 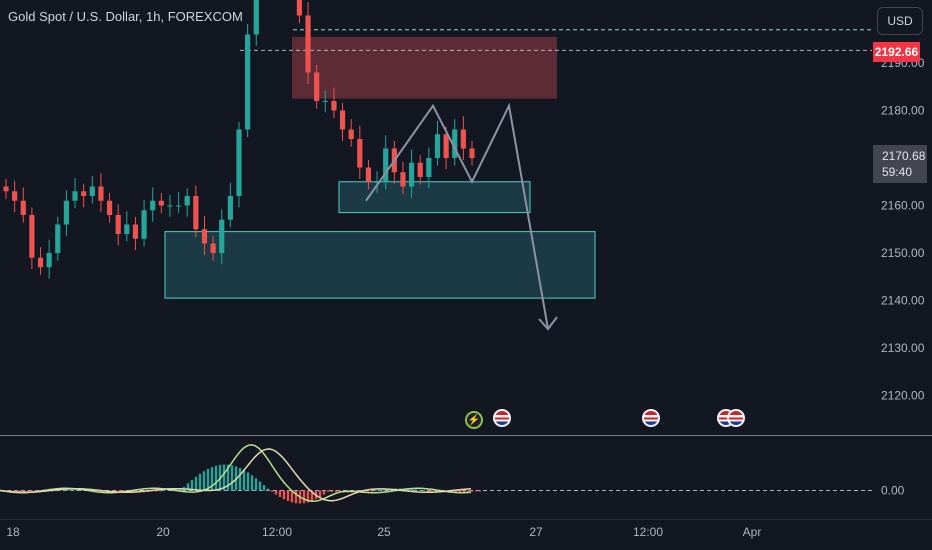 What do you see at coordinates (457, 216) in the screenshot?
I see `projection-path` at bounding box center [457, 216].